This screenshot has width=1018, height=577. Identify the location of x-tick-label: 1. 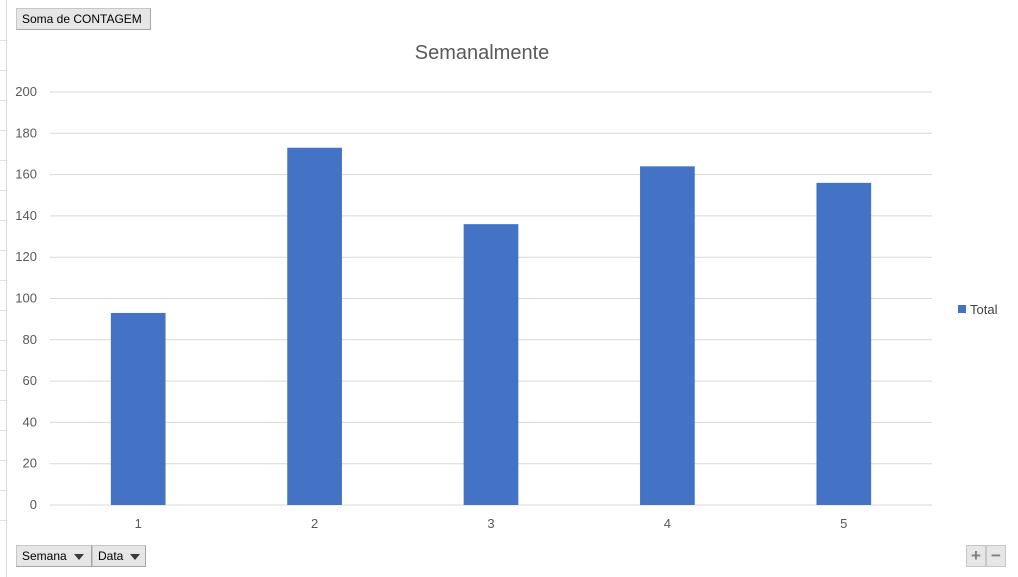
(138, 523).